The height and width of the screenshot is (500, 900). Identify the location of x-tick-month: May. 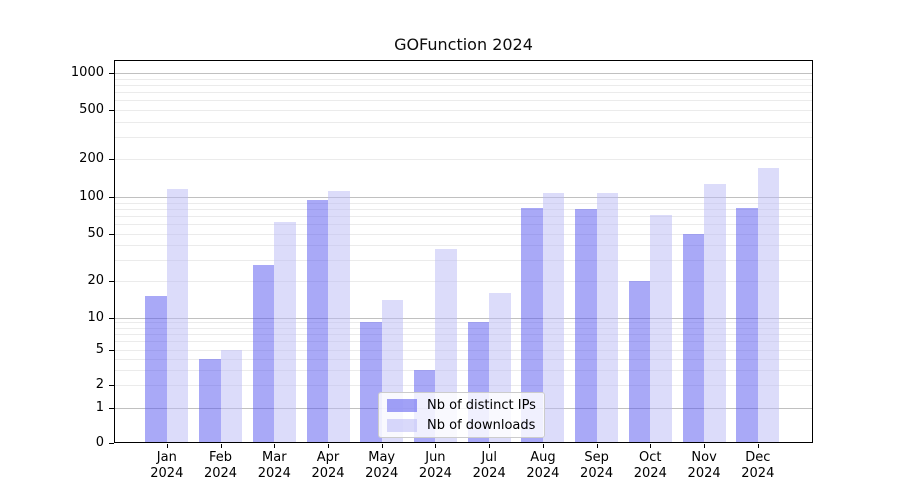
(382, 457).